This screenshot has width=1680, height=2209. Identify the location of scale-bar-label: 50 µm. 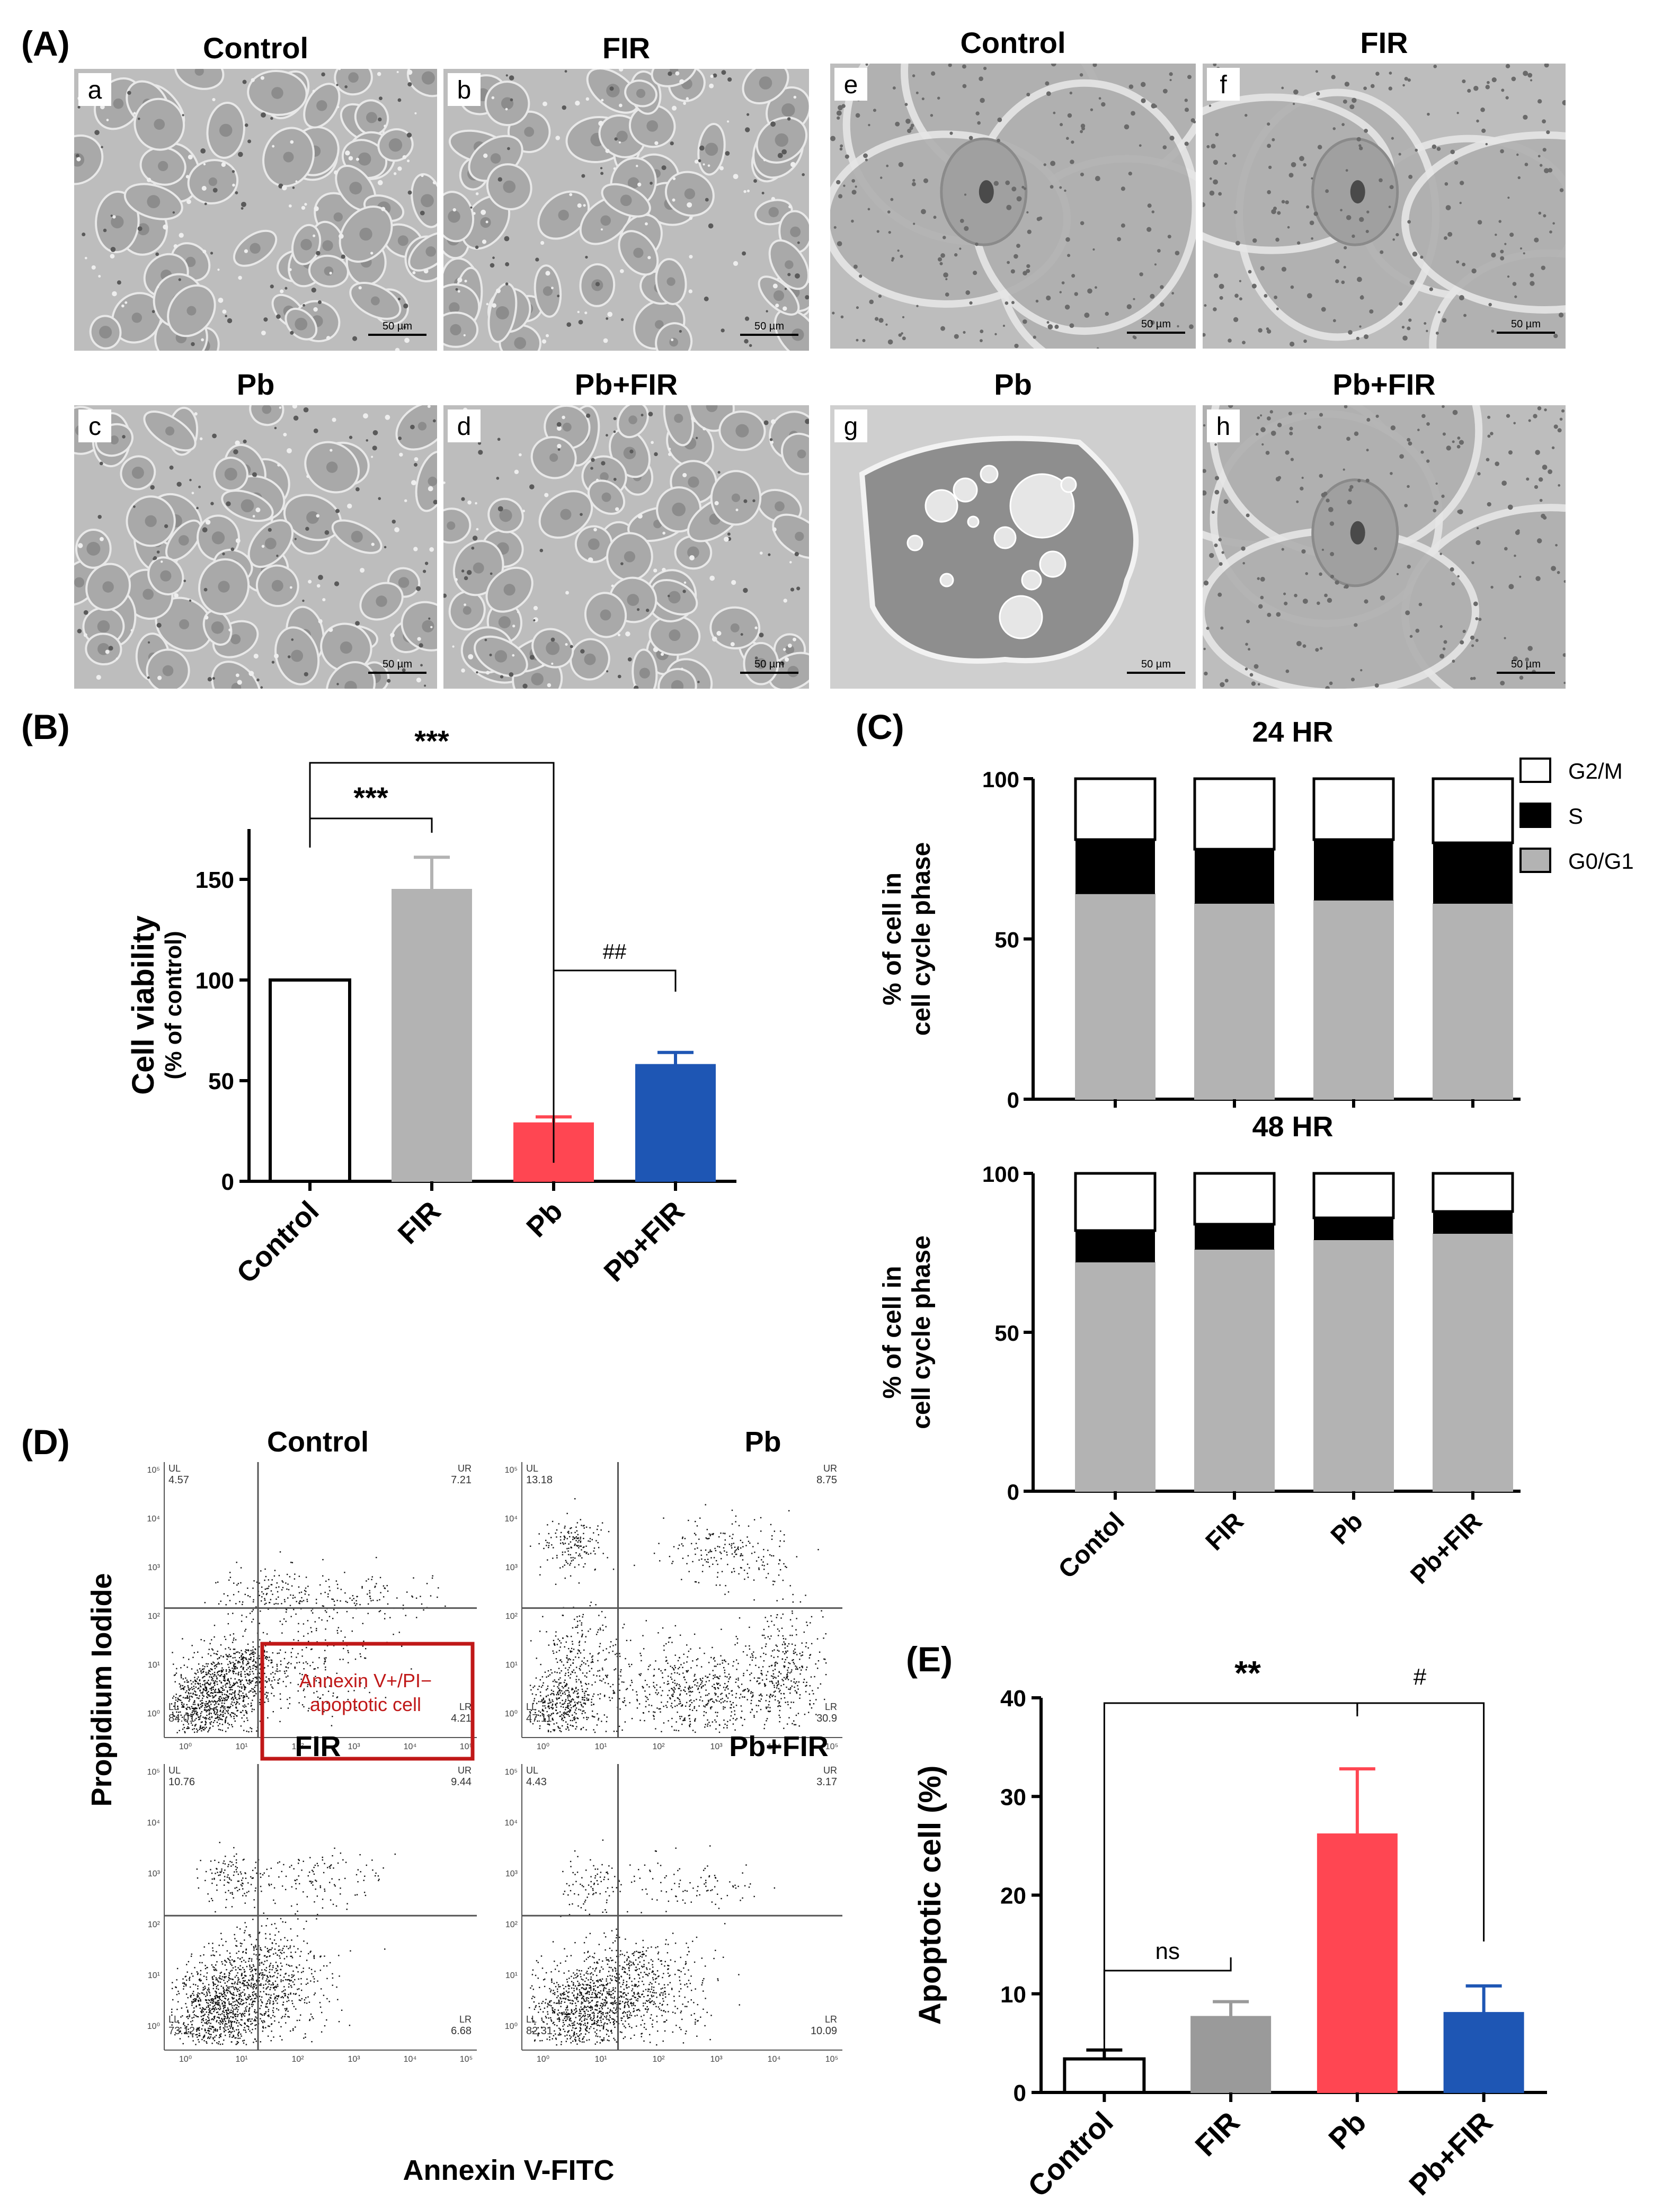
(1526, 324).